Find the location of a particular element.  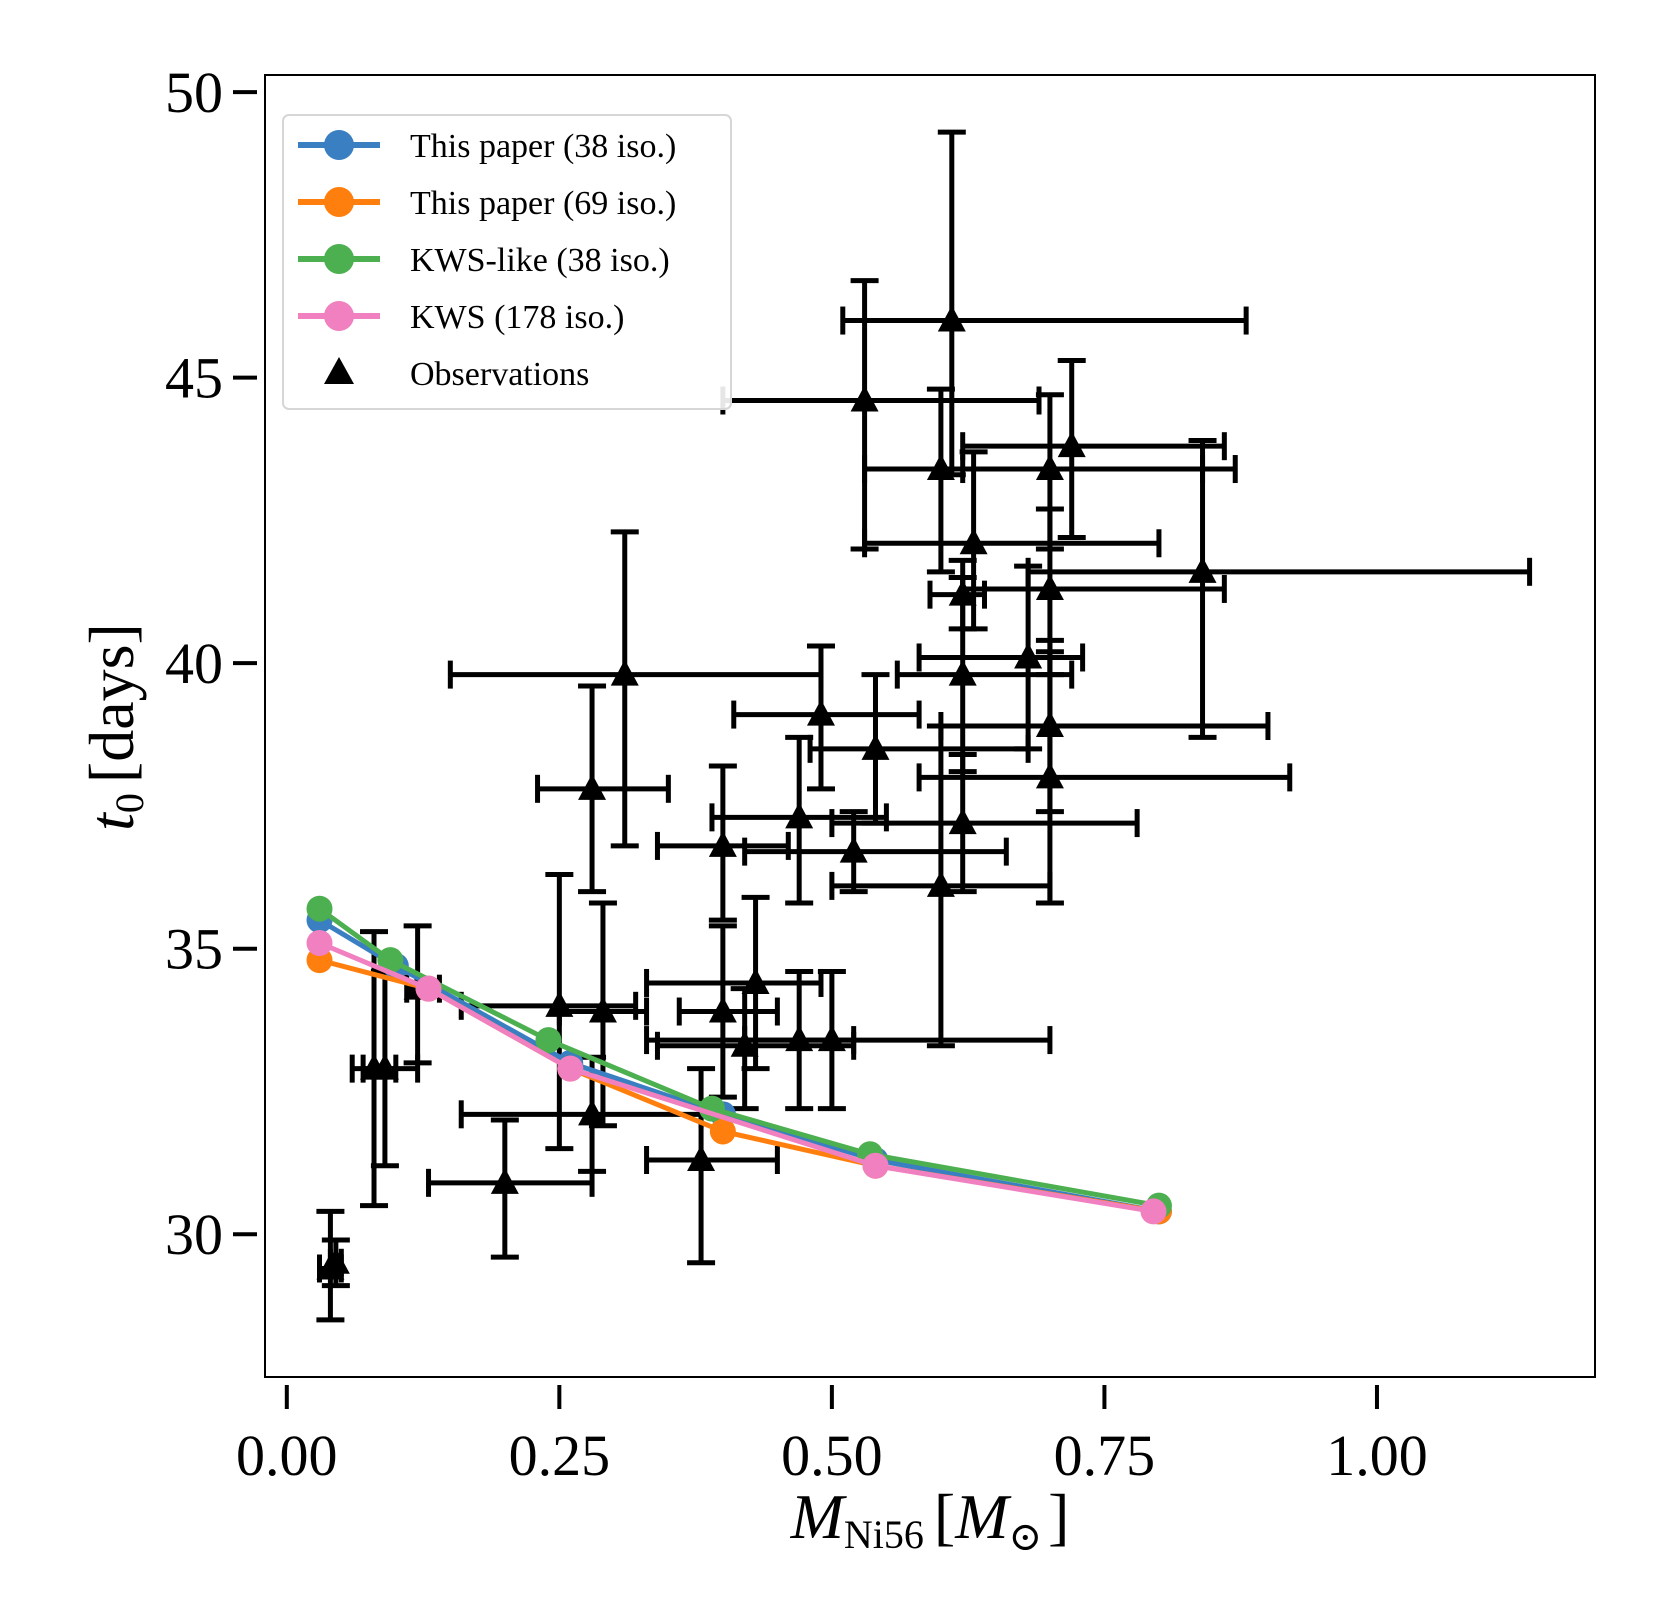

svg-text: KWS-like (38 iso.) is located at coordinates (540, 260).